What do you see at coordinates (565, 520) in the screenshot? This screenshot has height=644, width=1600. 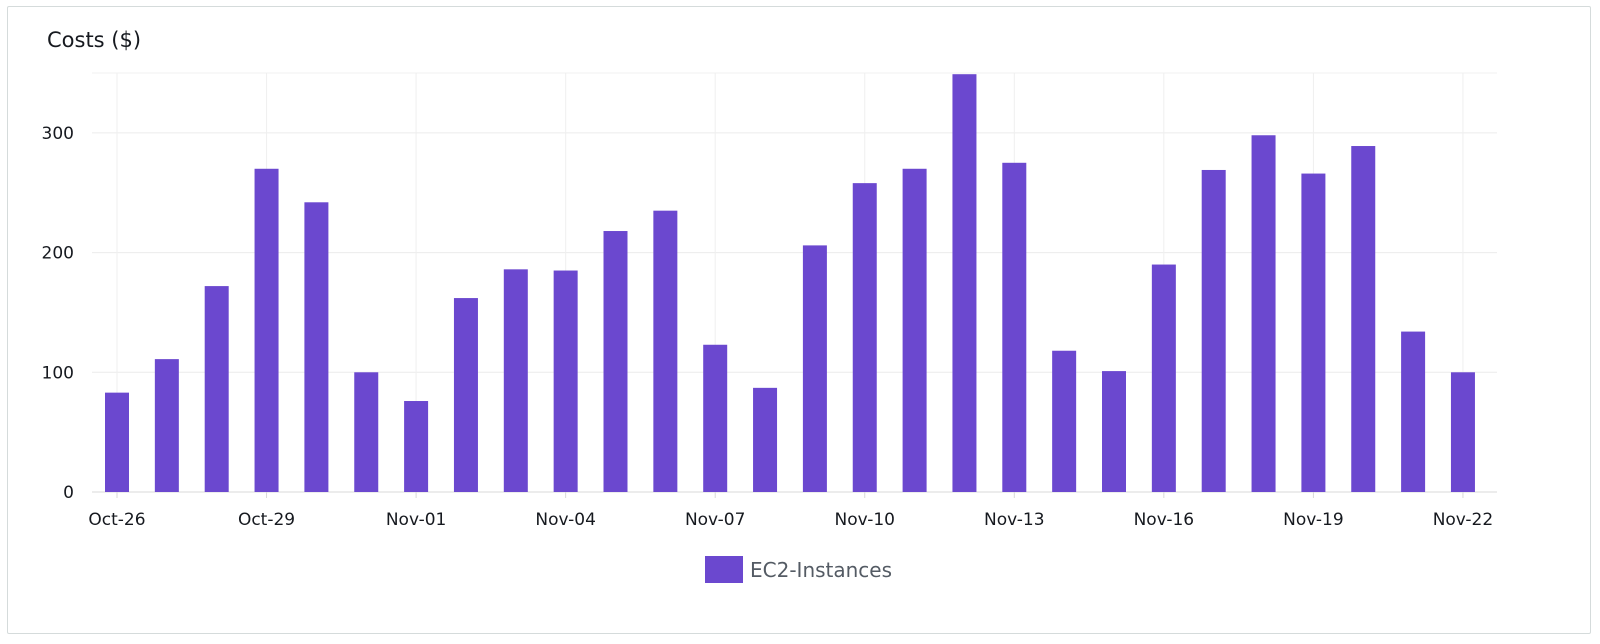 I see `x-tick-label: Nov-04` at bounding box center [565, 520].